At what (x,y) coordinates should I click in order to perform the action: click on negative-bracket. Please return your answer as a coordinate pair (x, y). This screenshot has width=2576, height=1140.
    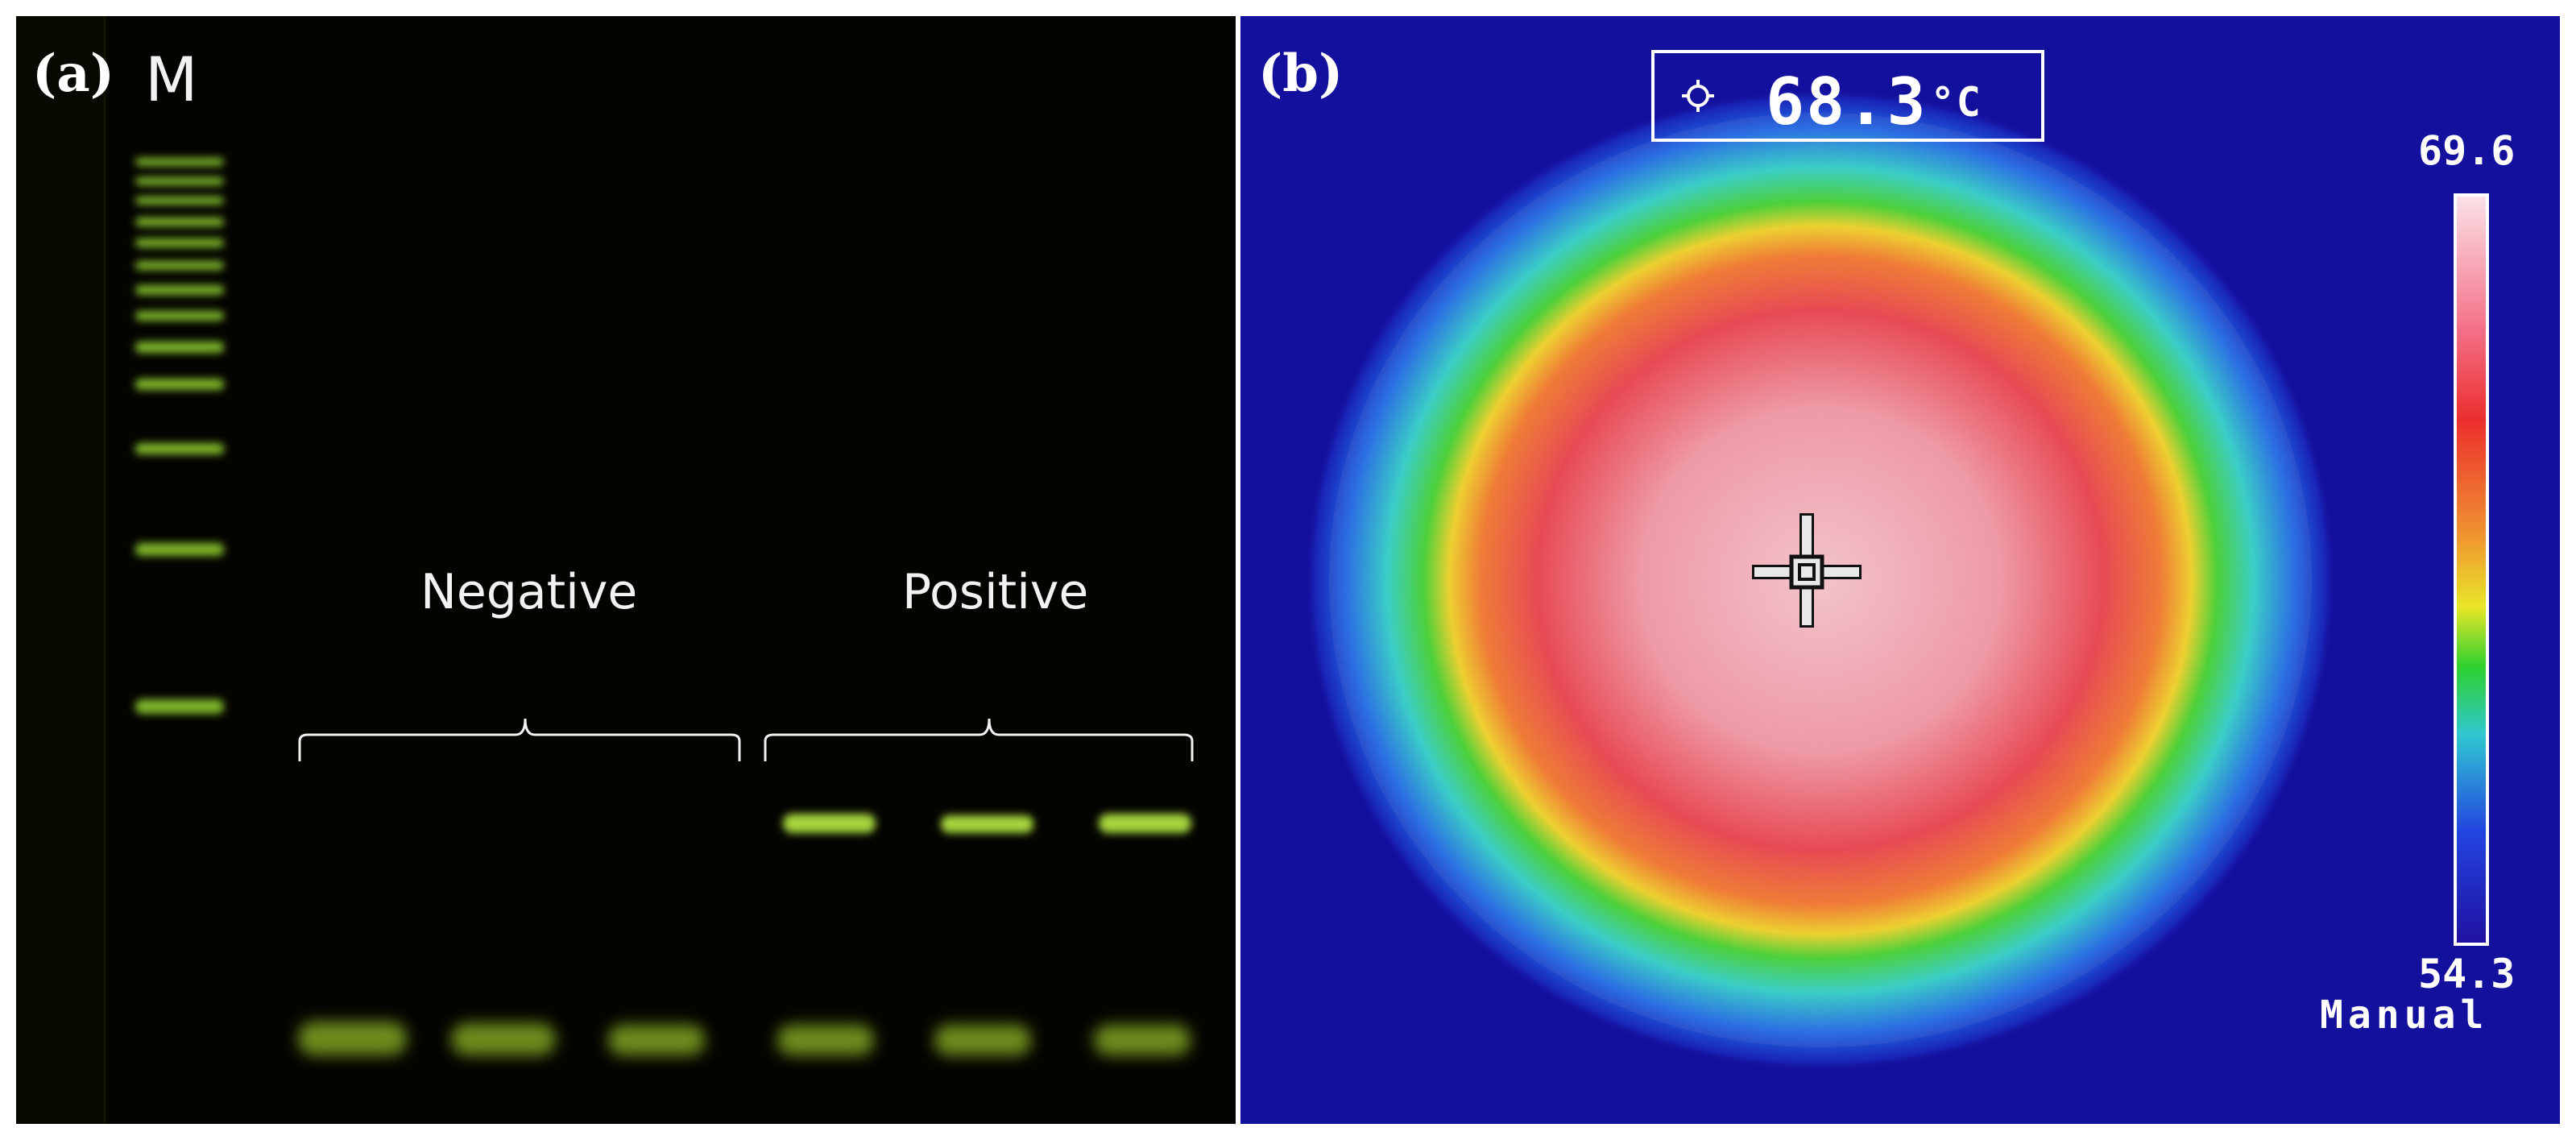
    Looking at the image, I should click on (519, 739).